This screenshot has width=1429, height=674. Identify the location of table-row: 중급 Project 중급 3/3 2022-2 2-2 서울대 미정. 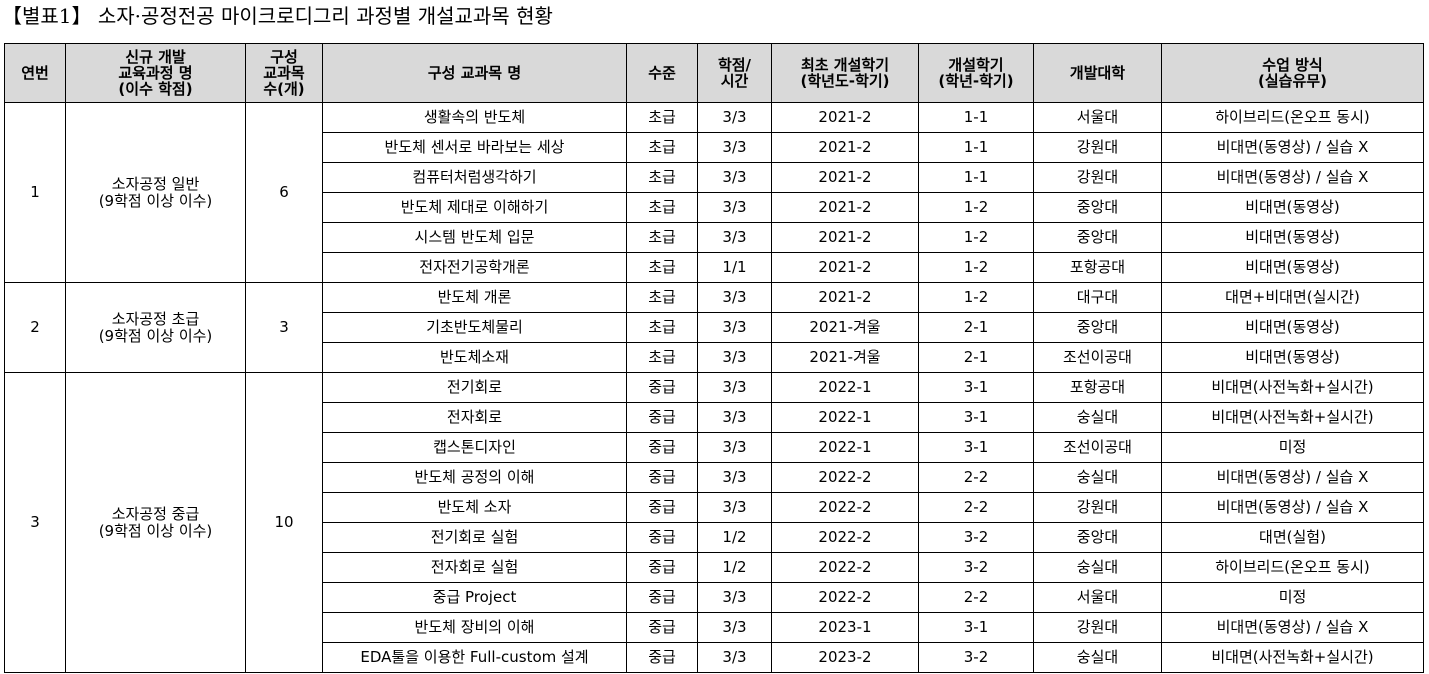
(714, 597).